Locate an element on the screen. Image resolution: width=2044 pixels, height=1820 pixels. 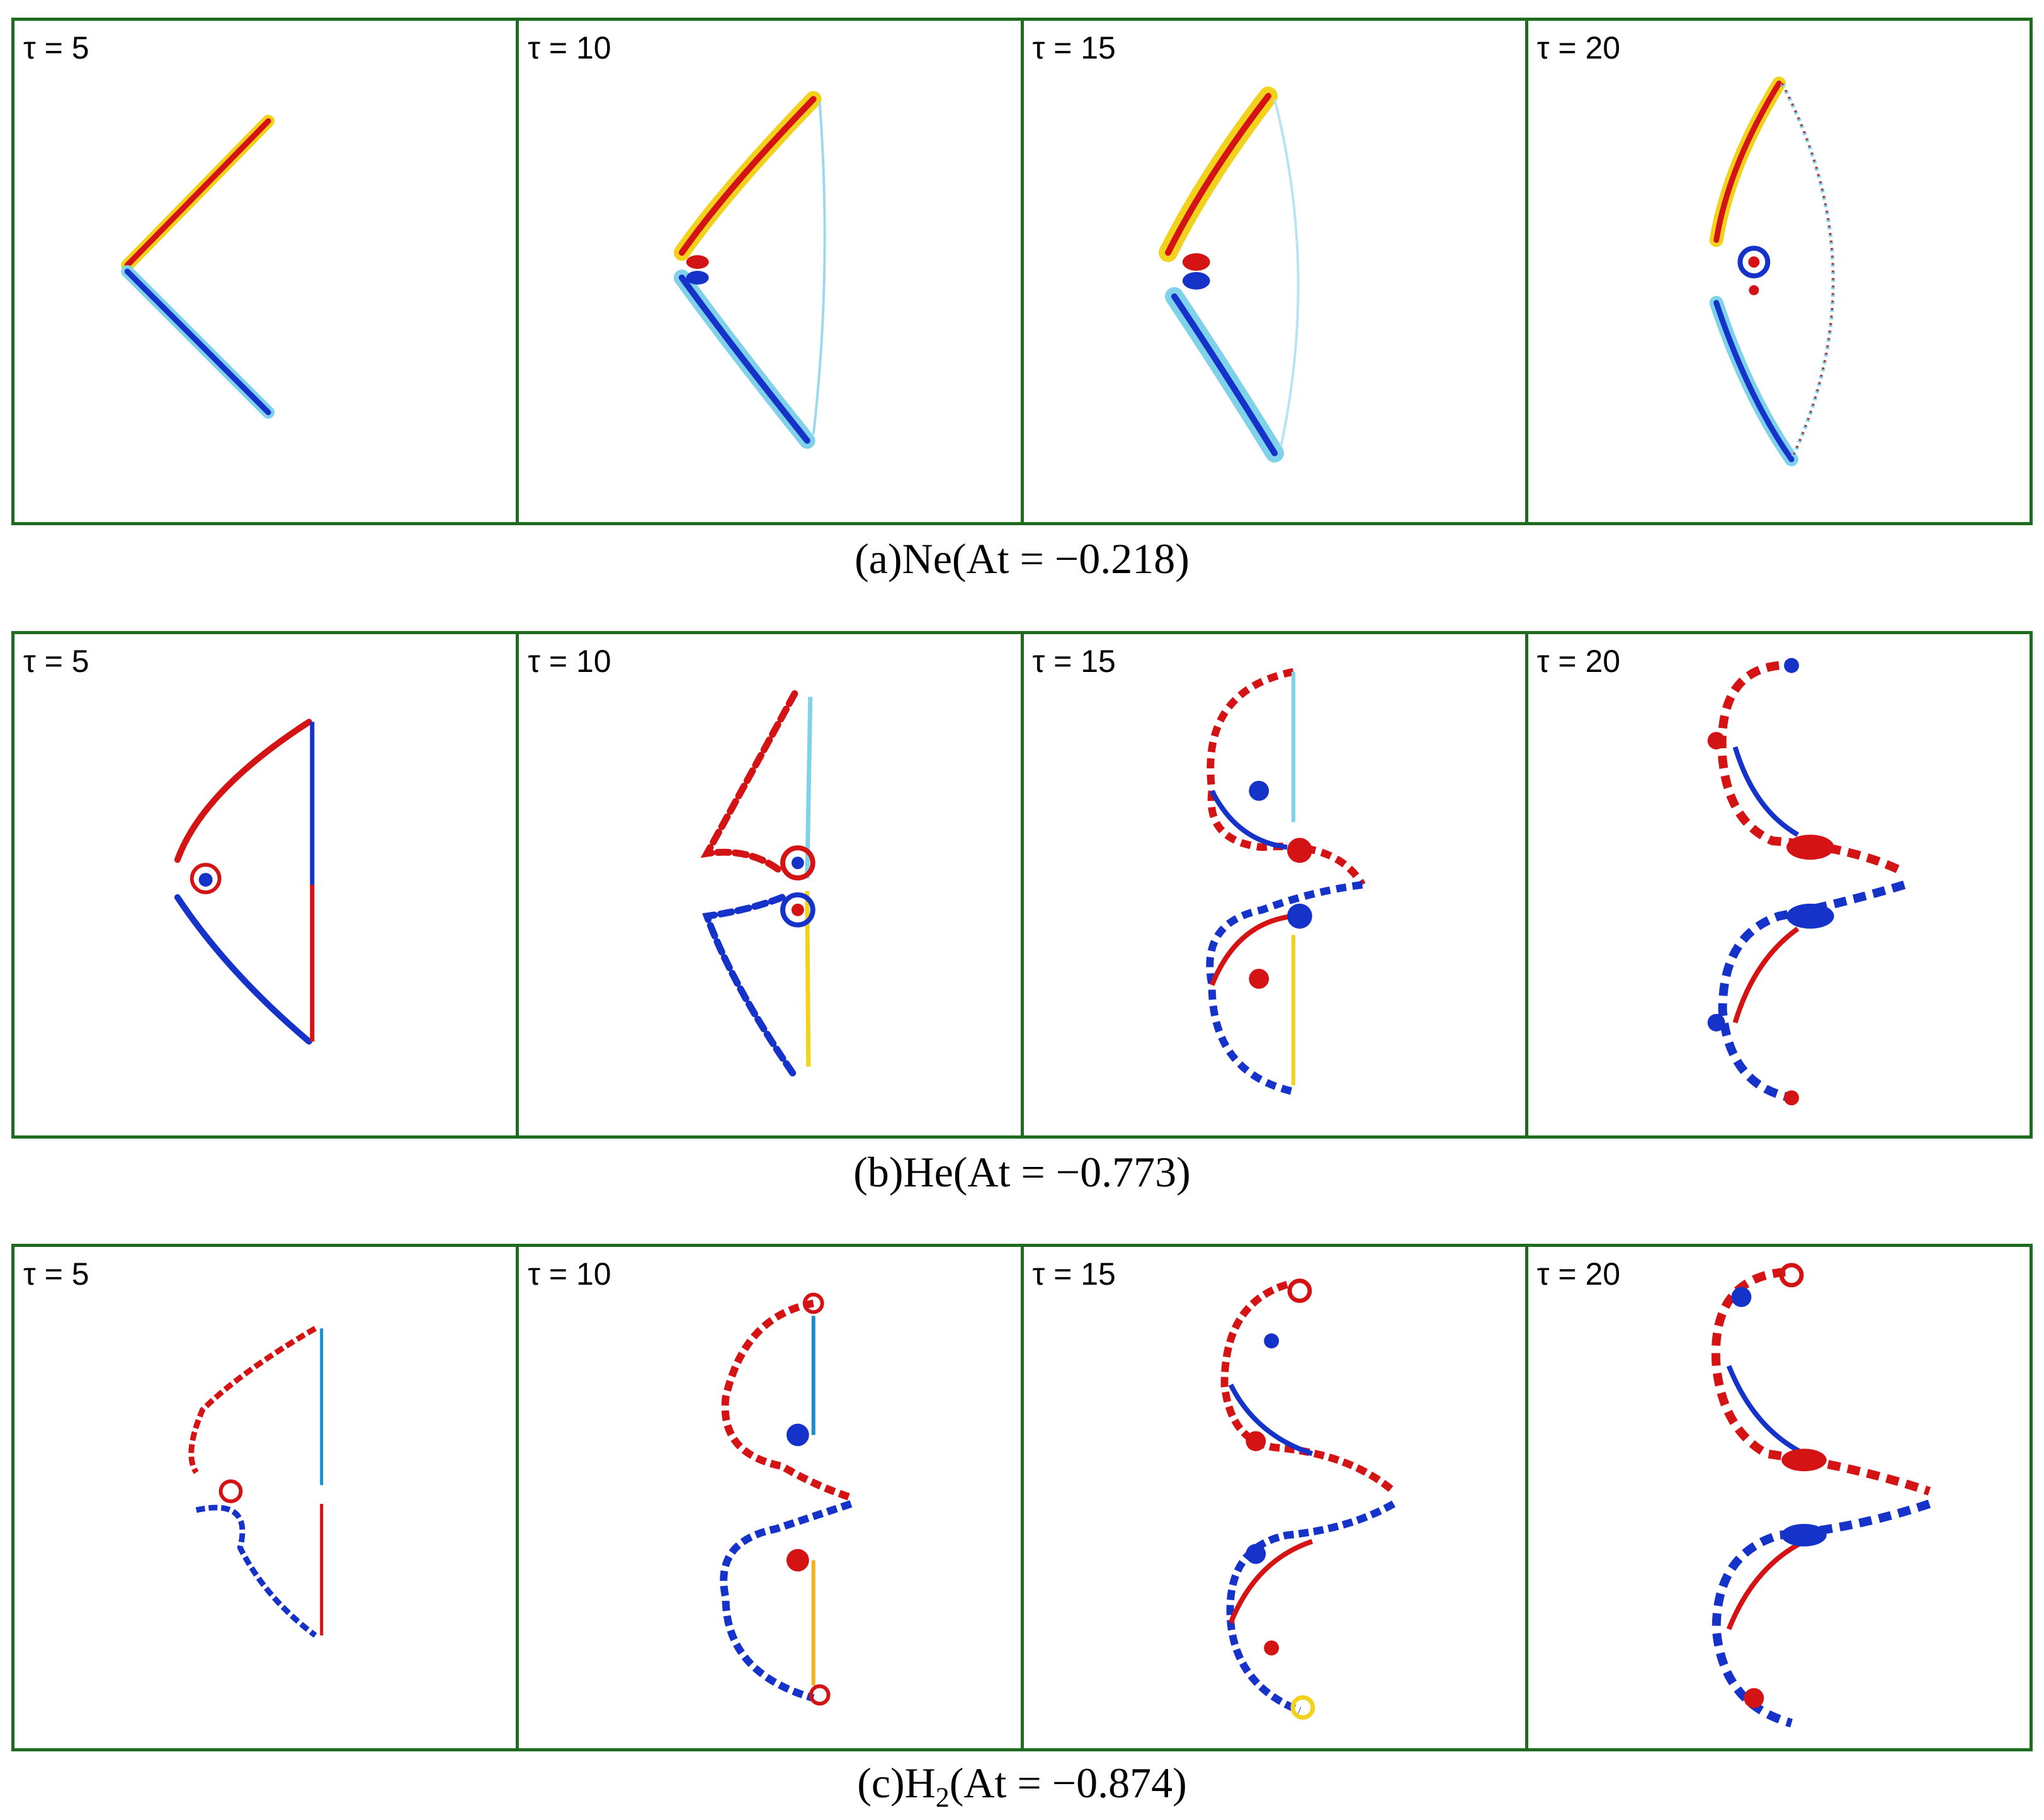
panel-b-tau10: τ = 10 is located at coordinates (771, 884).